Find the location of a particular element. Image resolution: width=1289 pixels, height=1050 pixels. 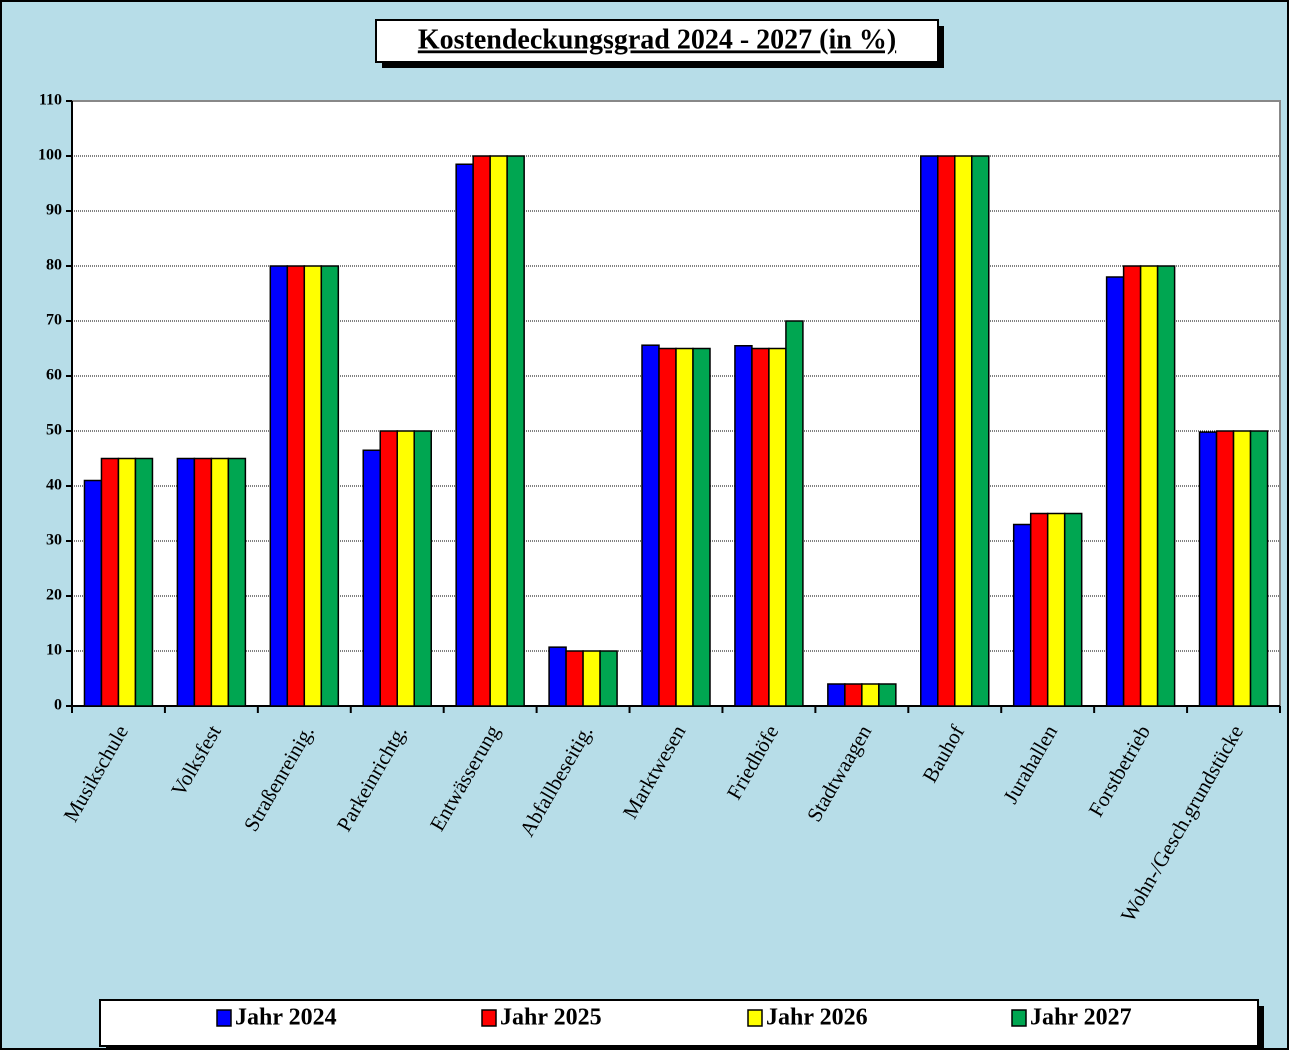

y-tick-label: 80 is located at coordinates (54, 265).